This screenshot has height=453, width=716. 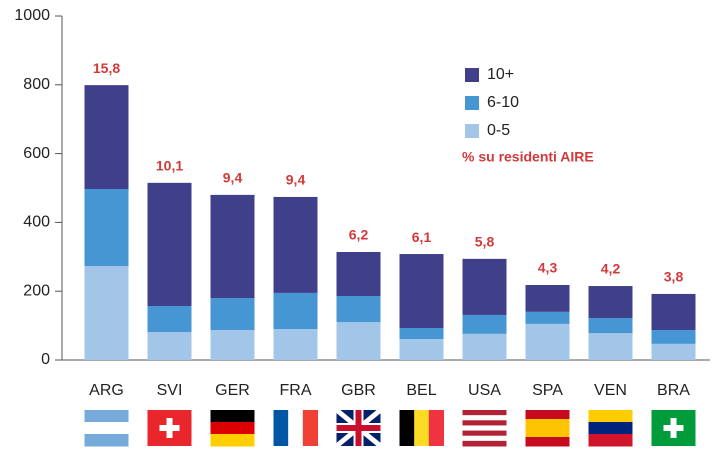 What do you see at coordinates (547, 390) in the screenshot?
I see `x-tick-label: SPA` at bounding box center [547, 390].